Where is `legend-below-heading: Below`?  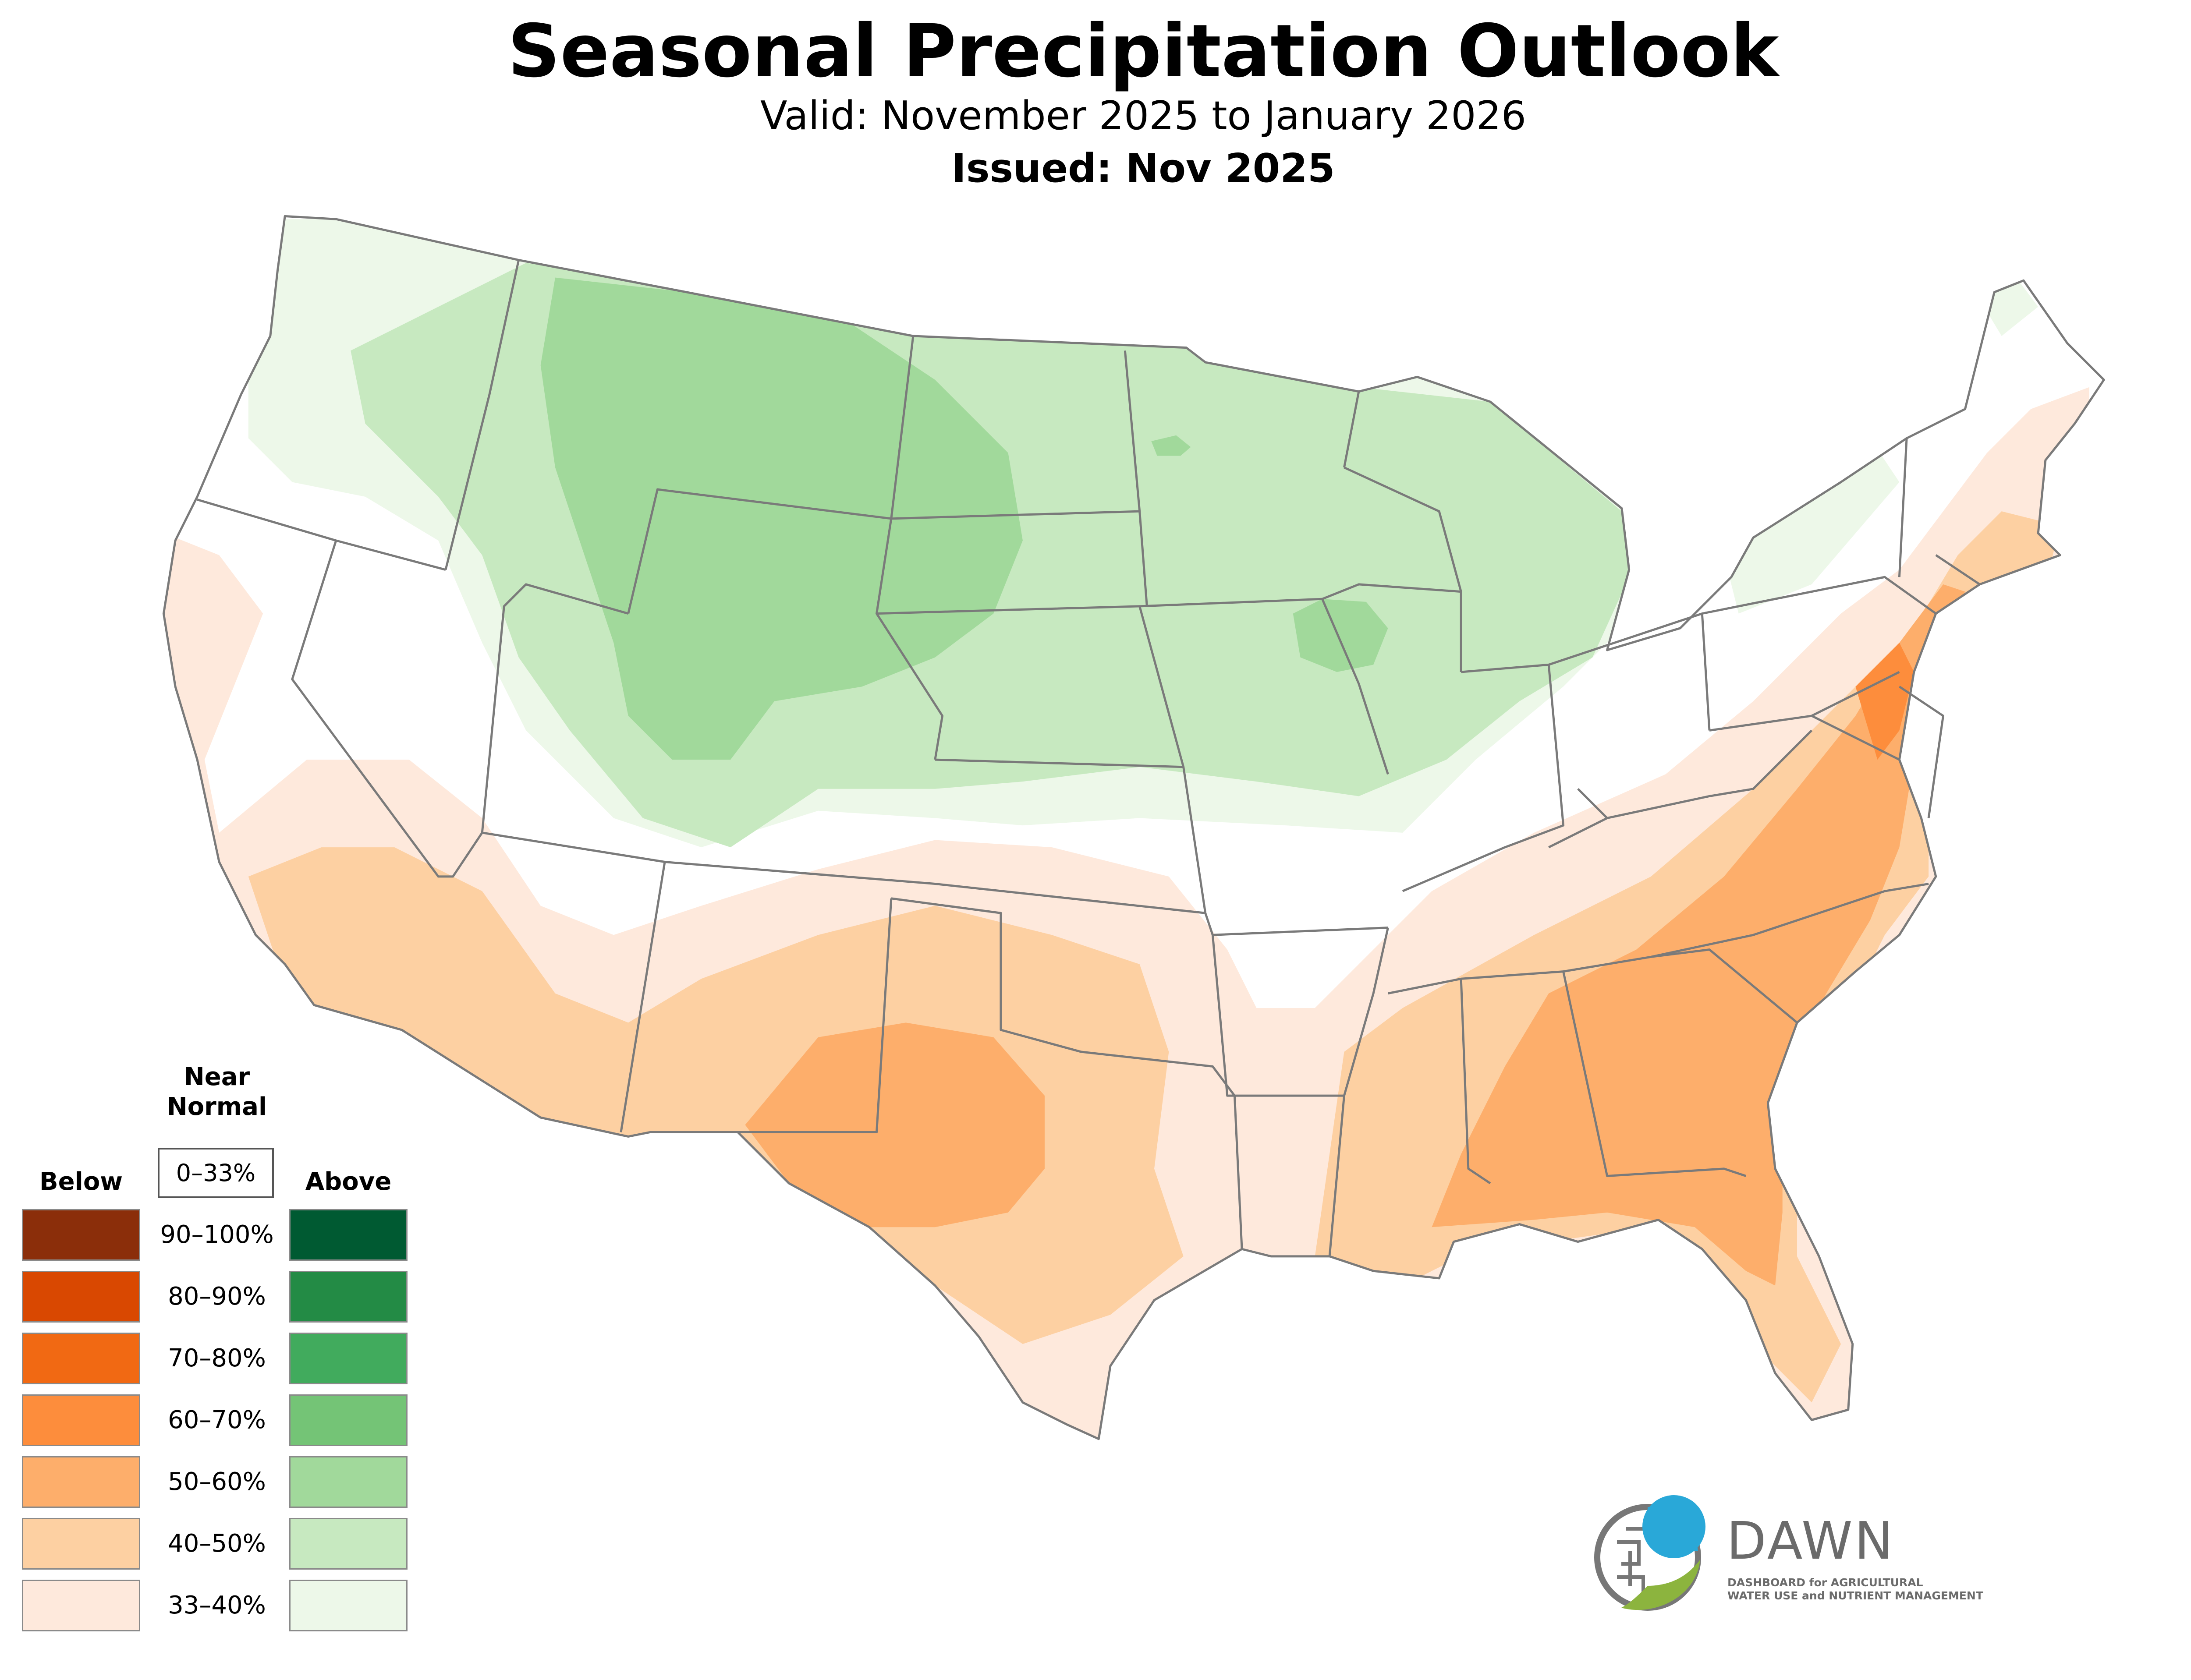
legend-below-heading: Below is located at coordinates (81, 1181).